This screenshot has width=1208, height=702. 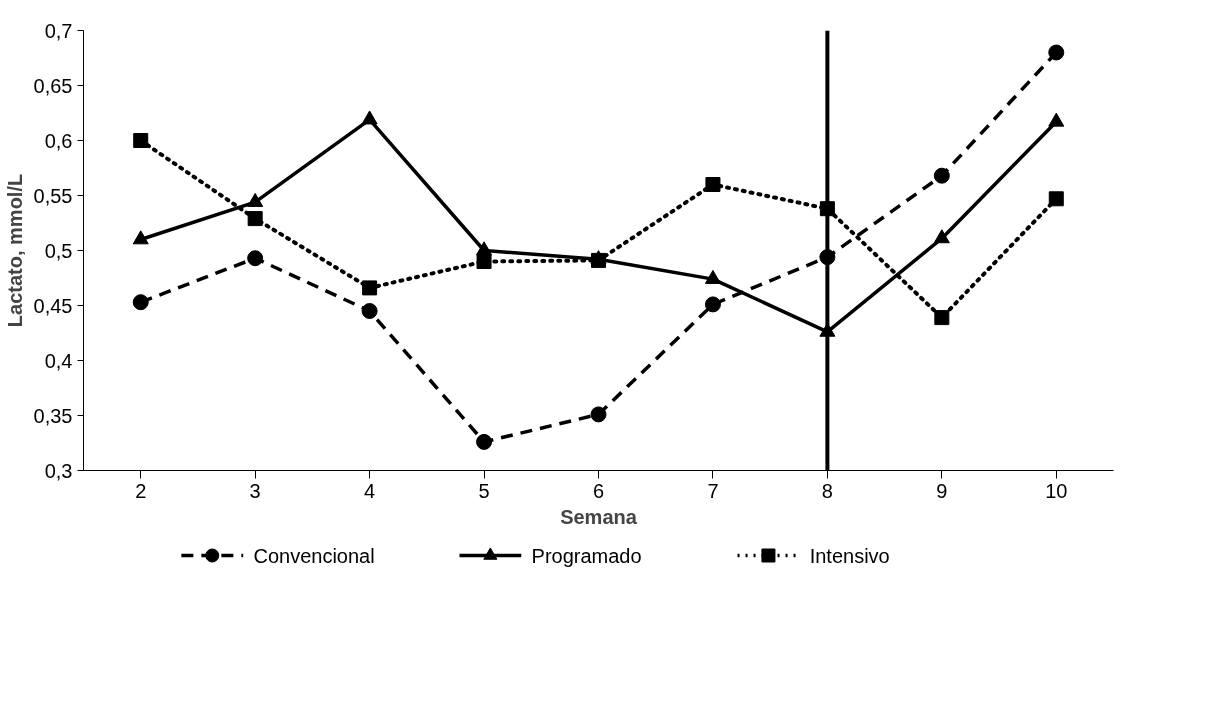 I want to click on x-tick-label: 10, so click(x=1056, y=490).